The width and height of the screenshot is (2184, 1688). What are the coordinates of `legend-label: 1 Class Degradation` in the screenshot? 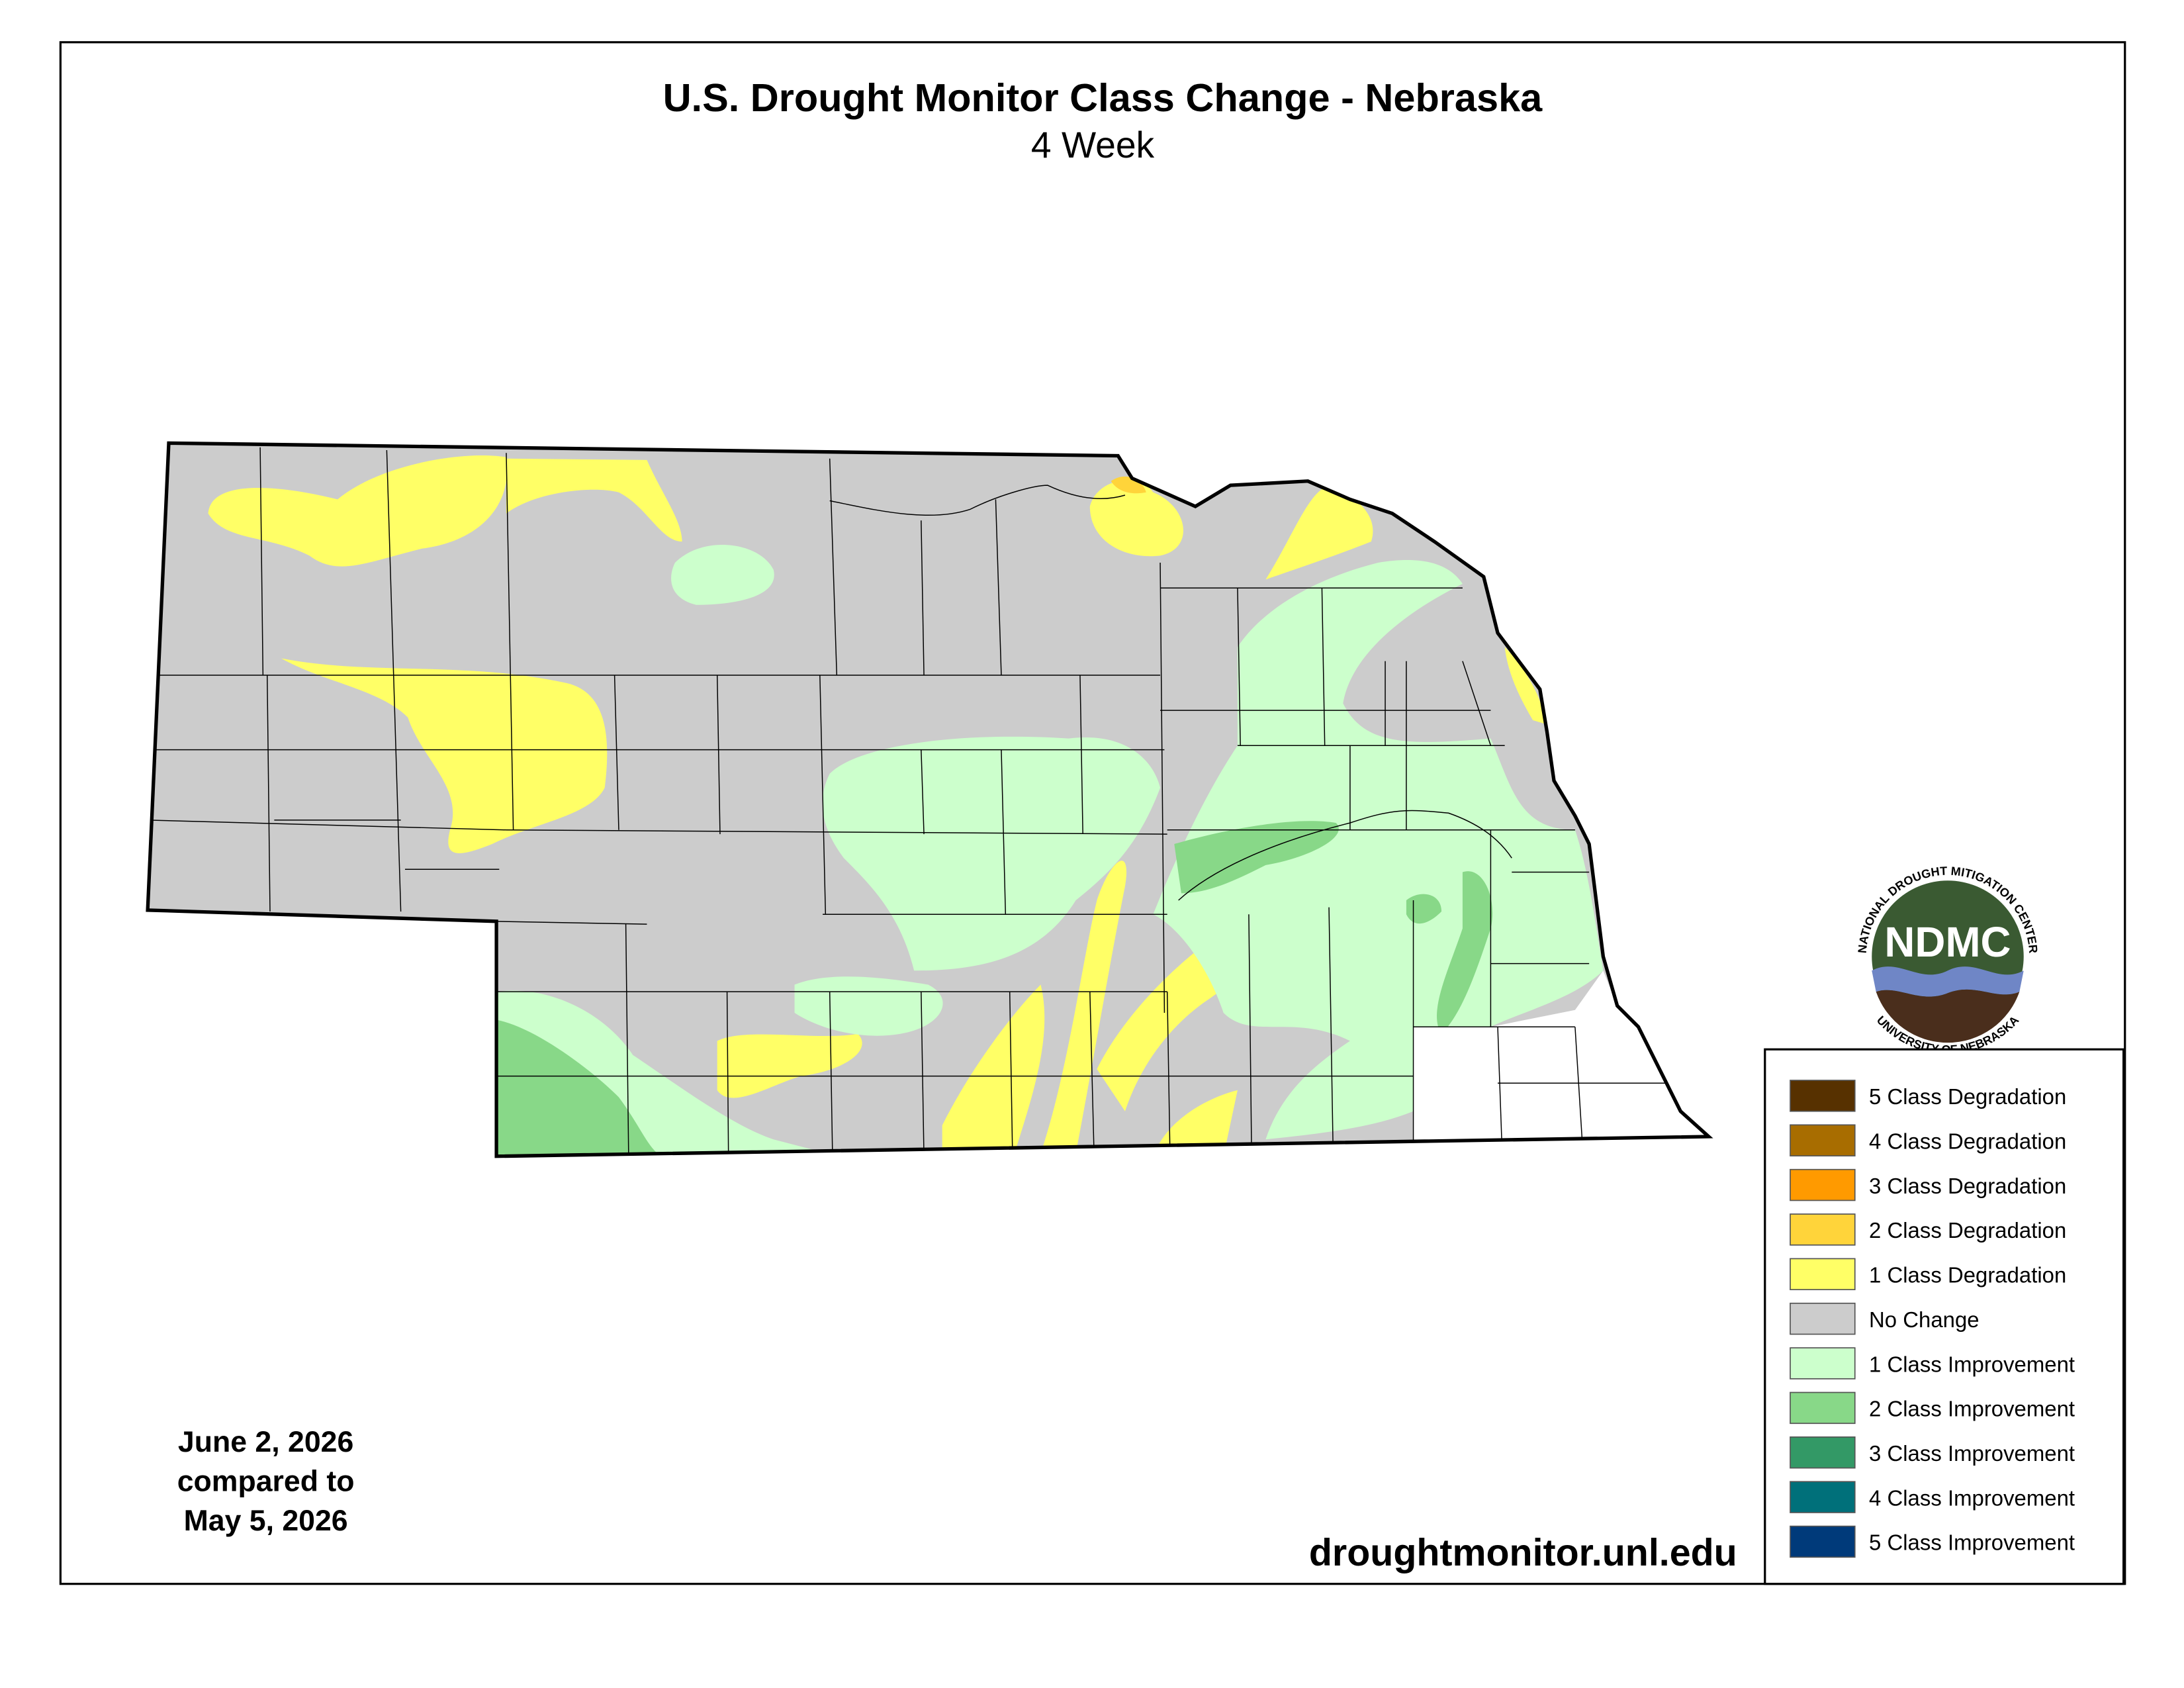 It's located at (1968, 1275).